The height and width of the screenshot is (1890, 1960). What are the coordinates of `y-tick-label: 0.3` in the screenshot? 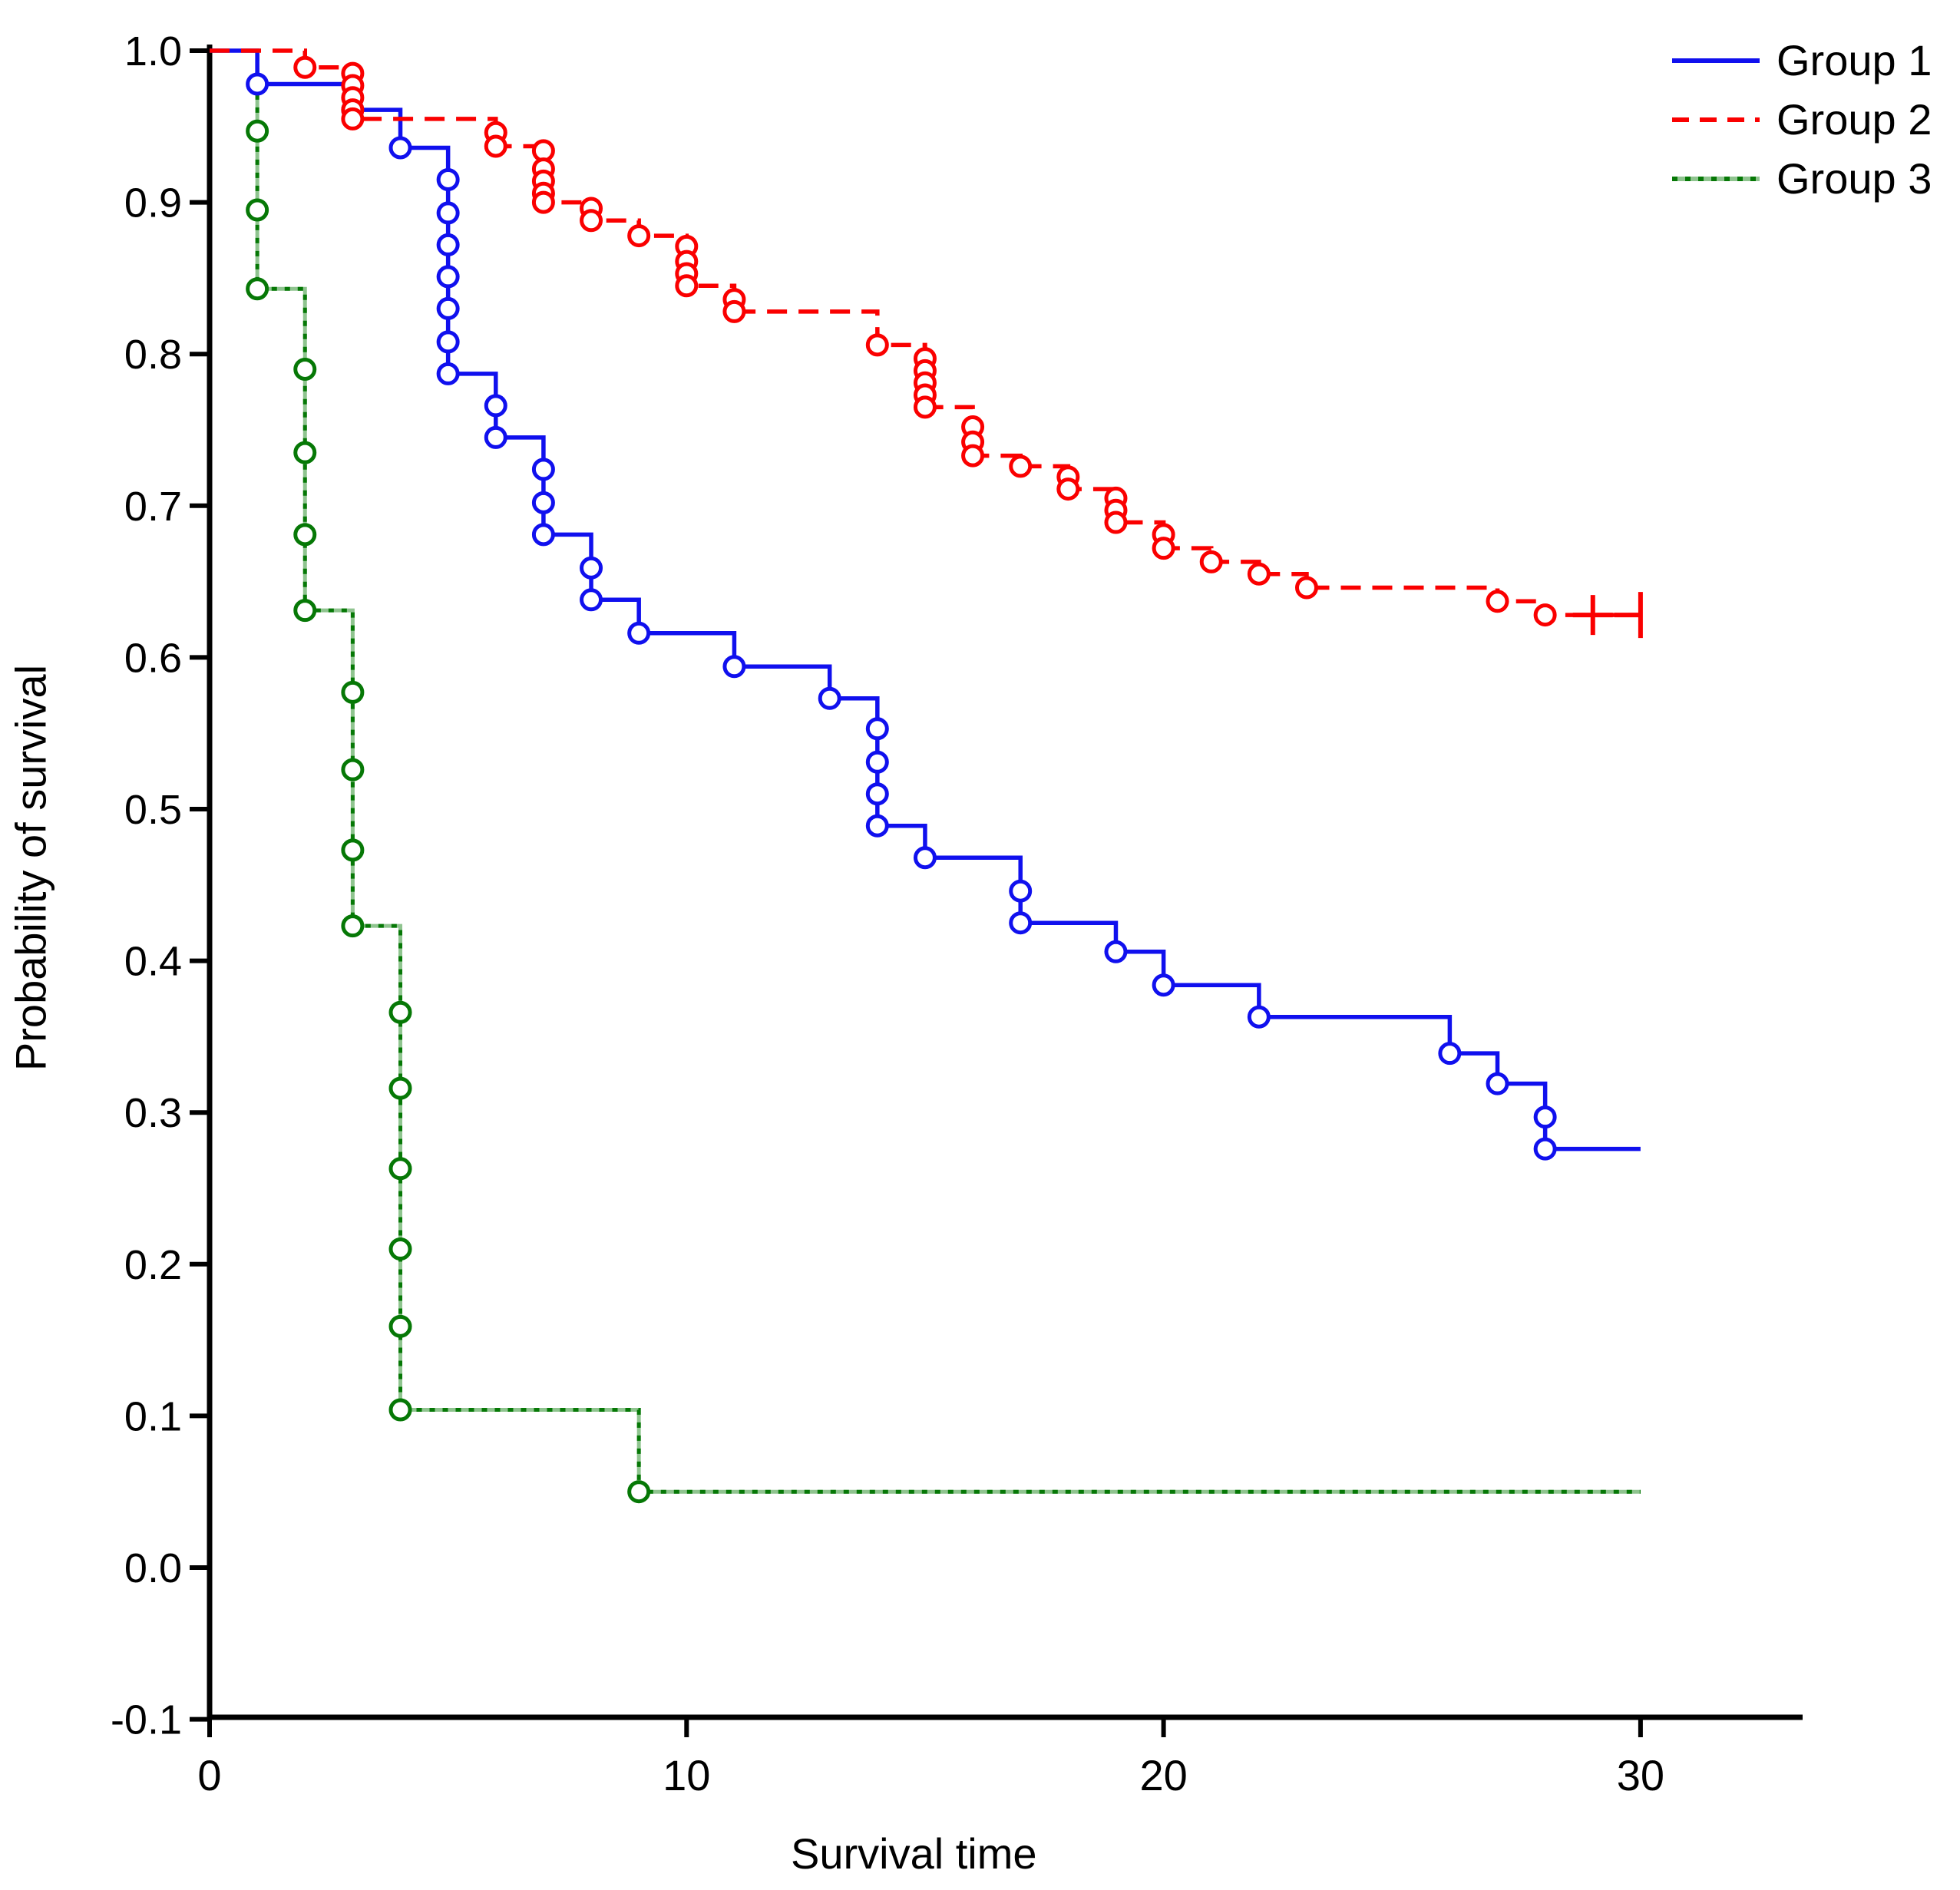 It's located at (153, 1113).